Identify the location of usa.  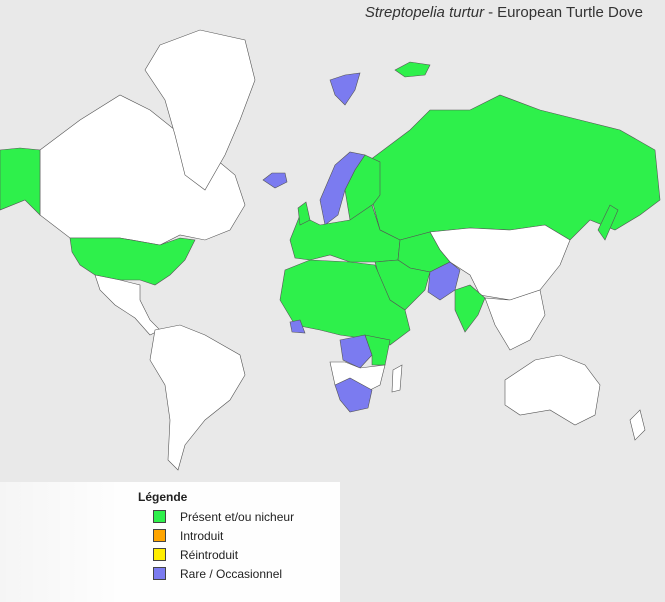
(132, 261).